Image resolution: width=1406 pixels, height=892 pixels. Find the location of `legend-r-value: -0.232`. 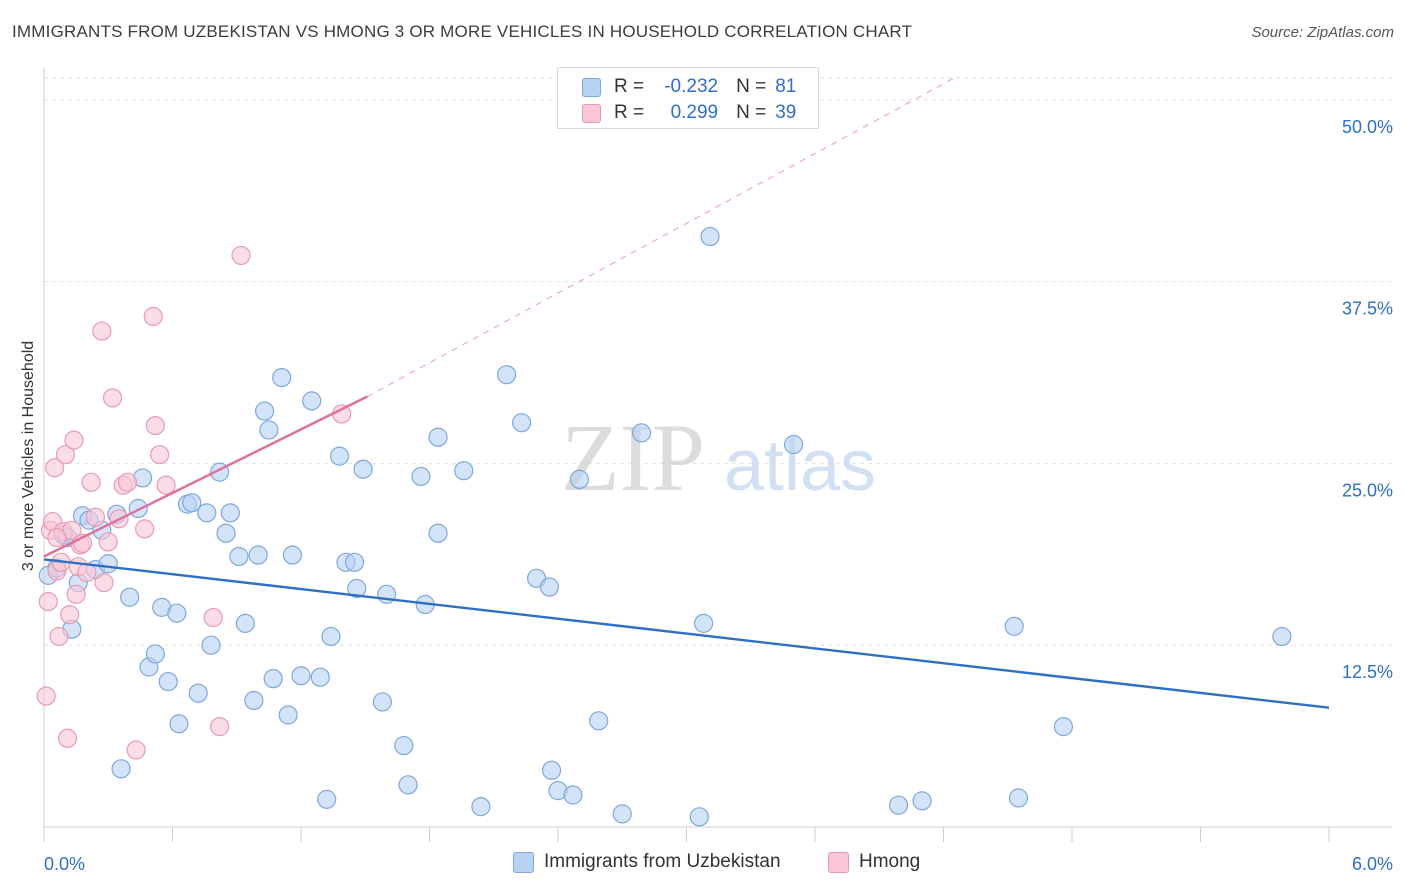

legend-r-value: -0.232 is located at coordinates (691, 86).